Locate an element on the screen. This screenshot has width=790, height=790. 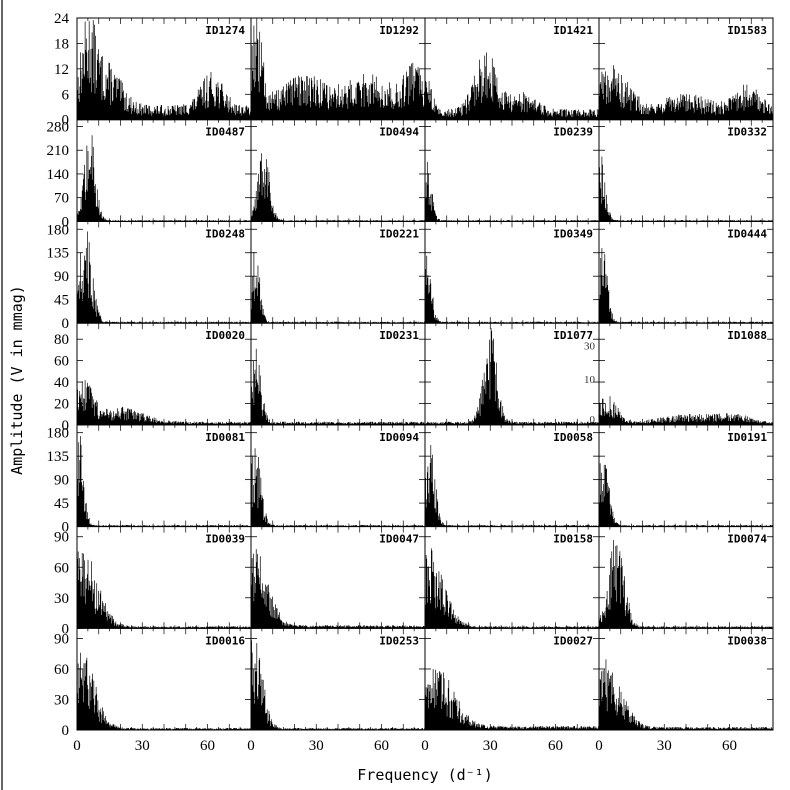
panel-label-ID0248: ID0248 is located at coordinates (225, 233).